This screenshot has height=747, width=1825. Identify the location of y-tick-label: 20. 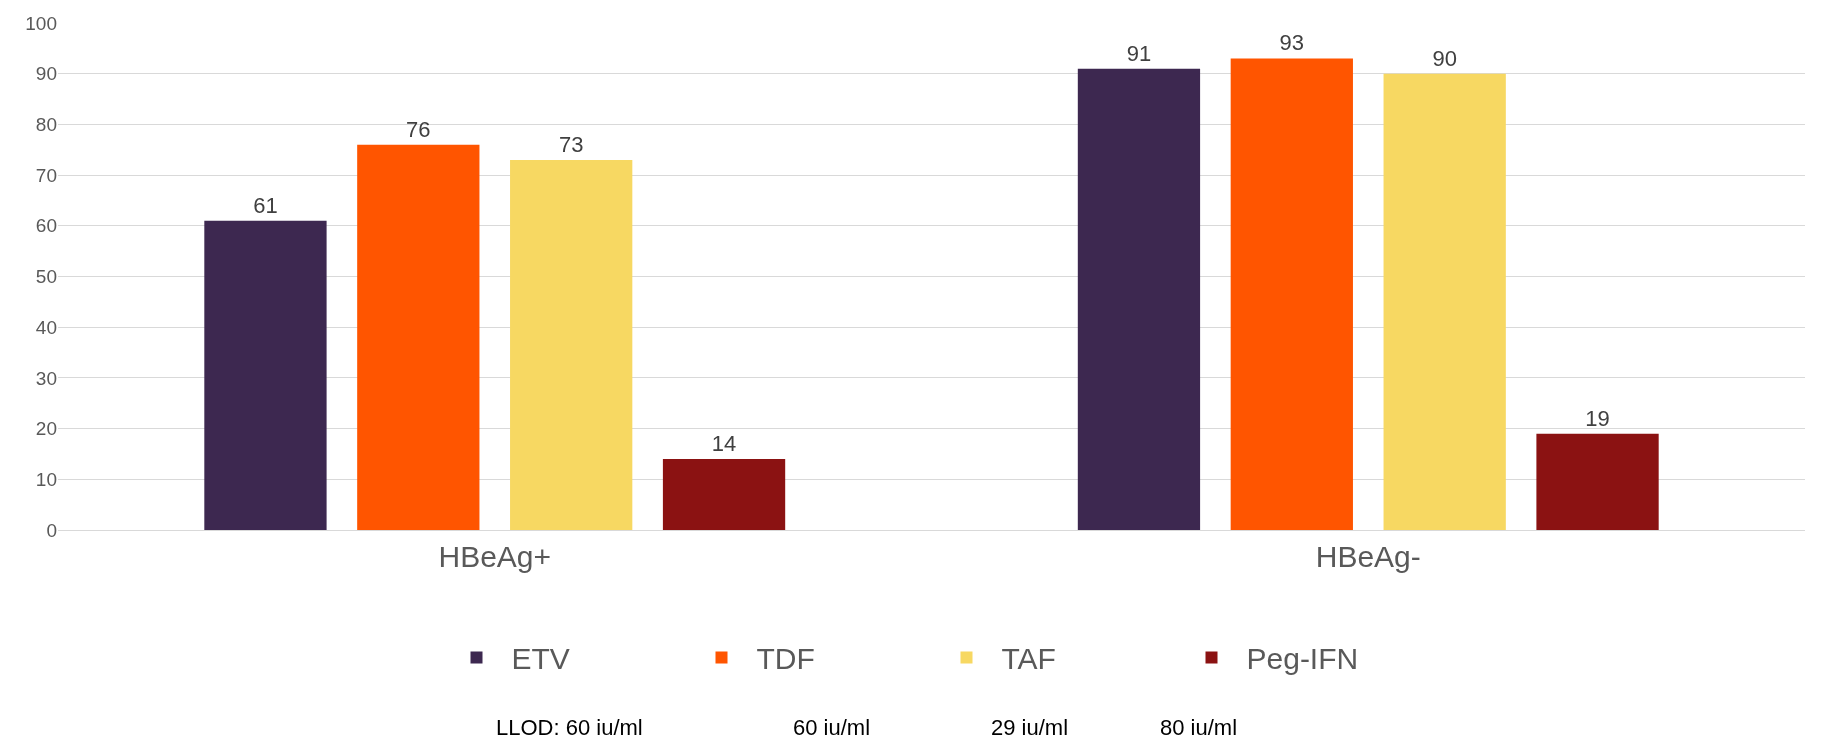
(46, 429).